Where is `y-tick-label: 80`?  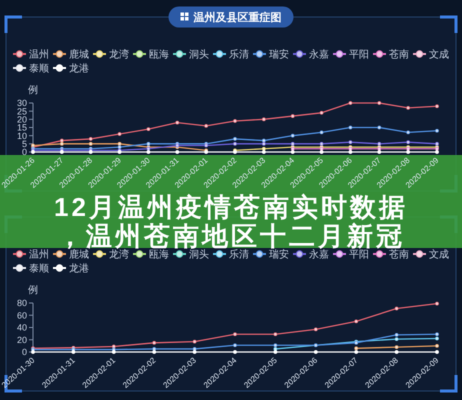
y-tick-label: 80 is located at coordinates (21, 303).